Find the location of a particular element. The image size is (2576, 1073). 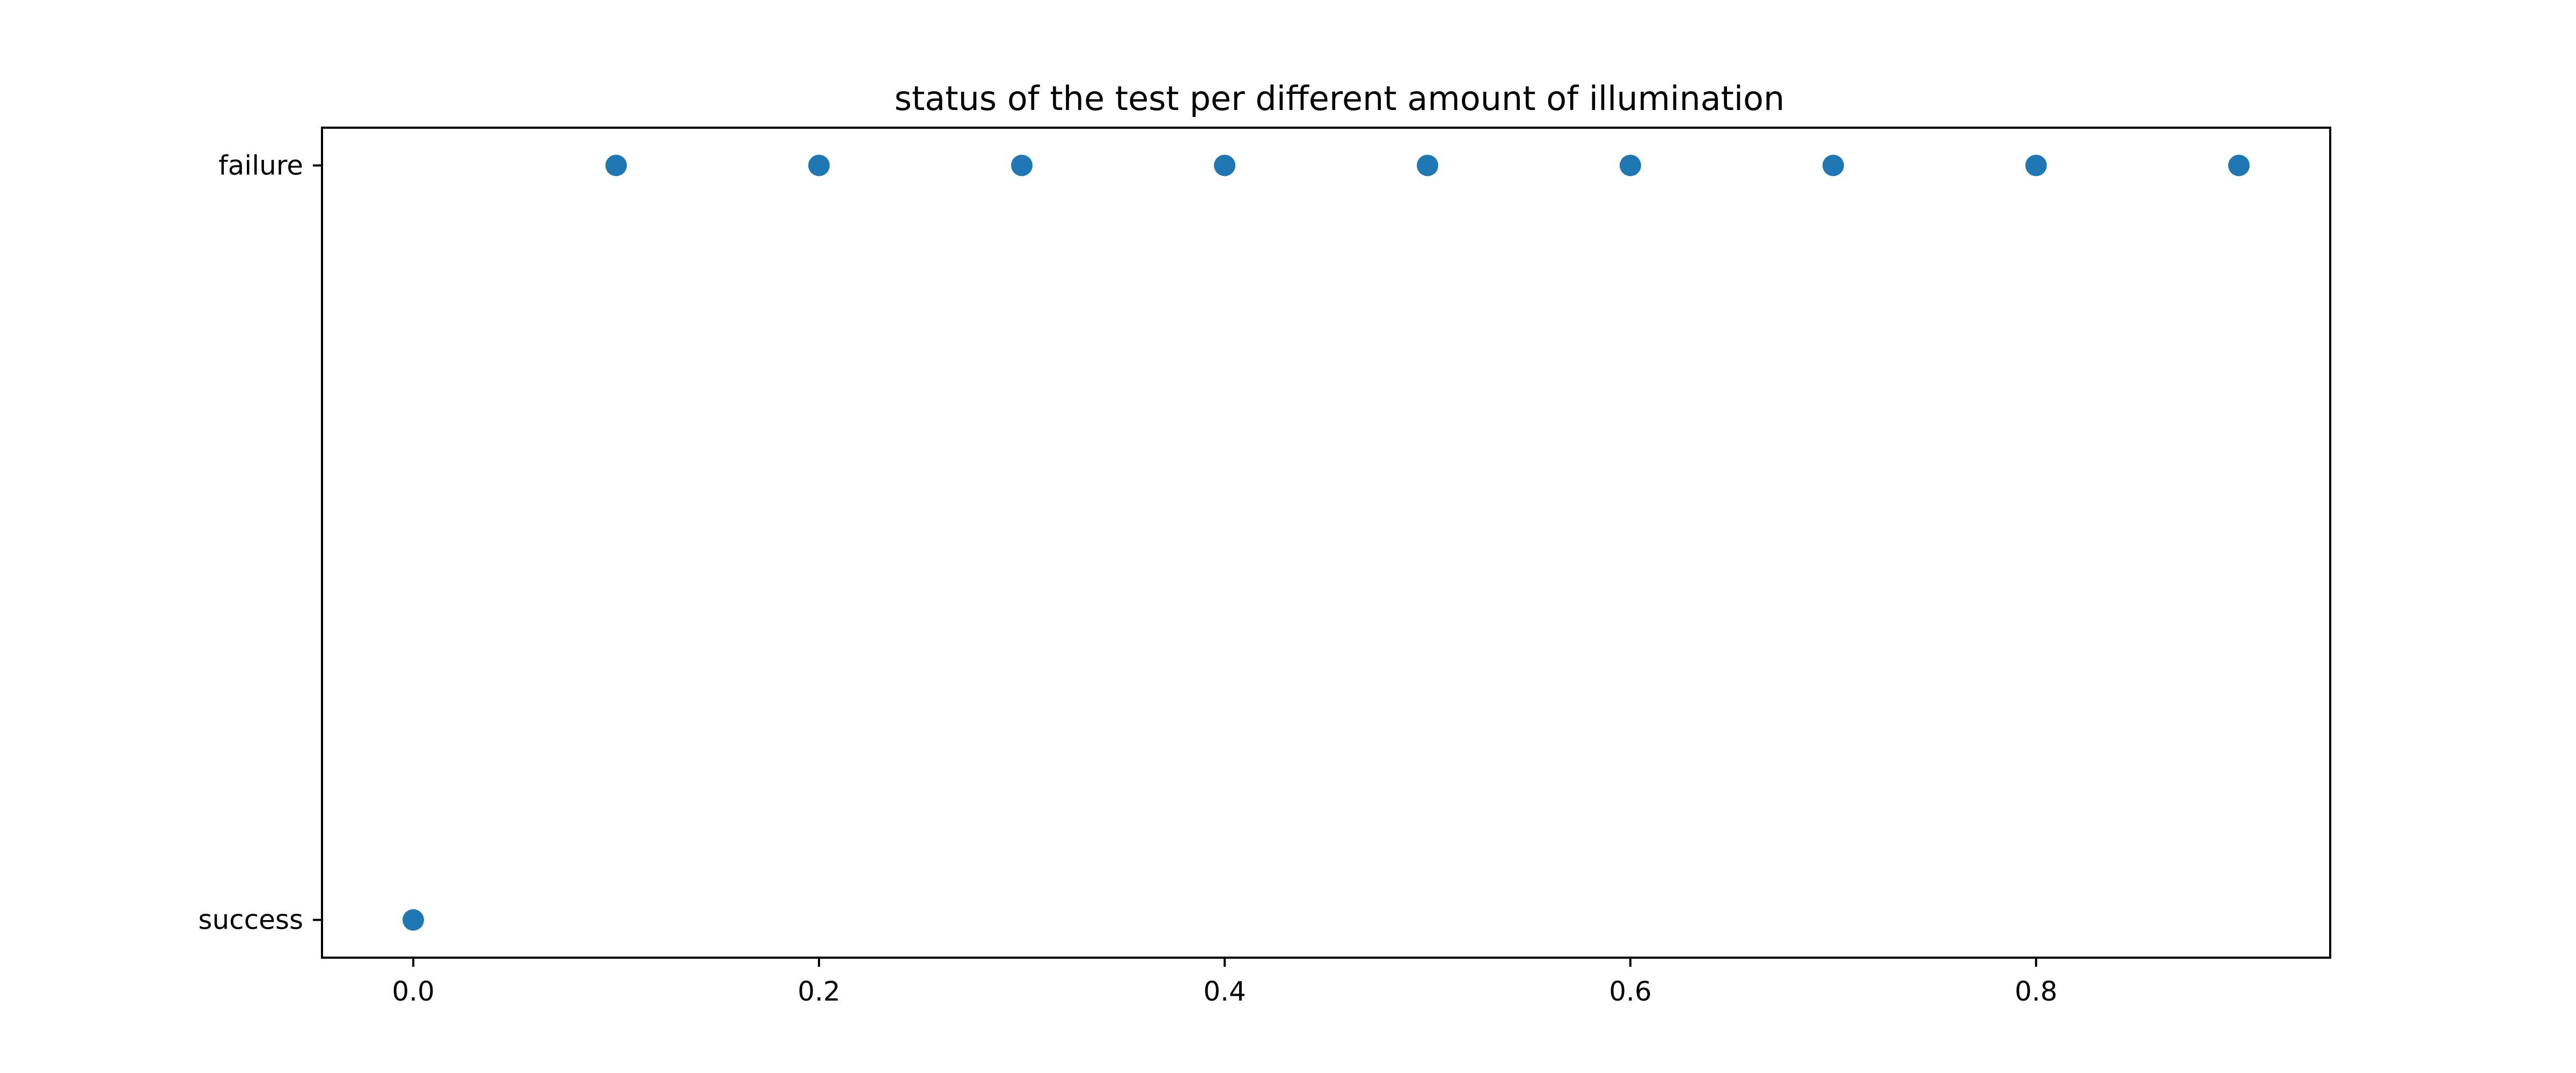

x-tick-label: 0.6 is located at coordinates (1630, 991).